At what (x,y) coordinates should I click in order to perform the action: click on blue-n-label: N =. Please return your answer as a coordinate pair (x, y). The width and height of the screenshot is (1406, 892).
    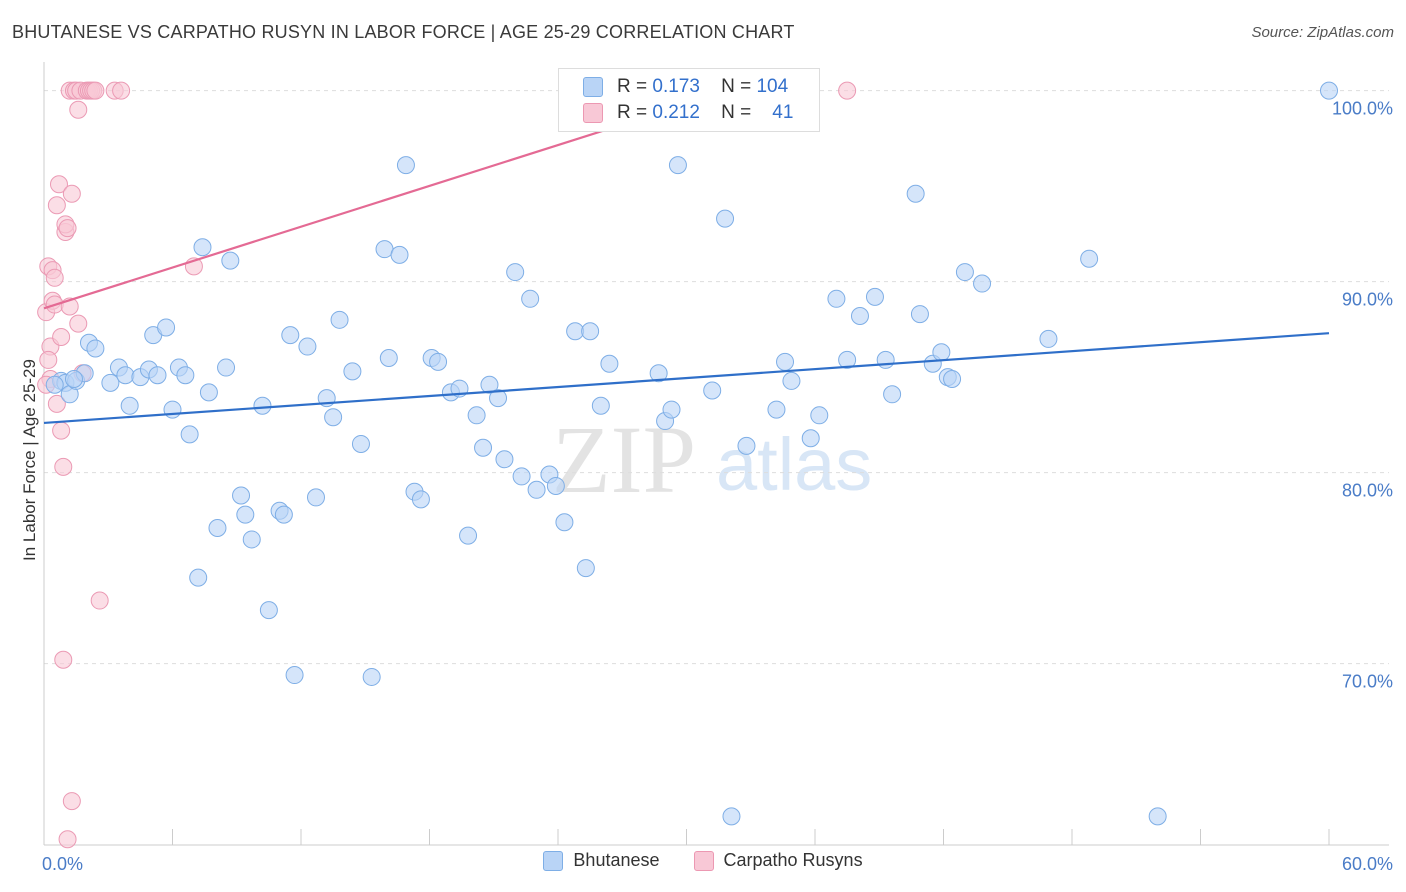
    Looking at the image, I should click on (736, 86).